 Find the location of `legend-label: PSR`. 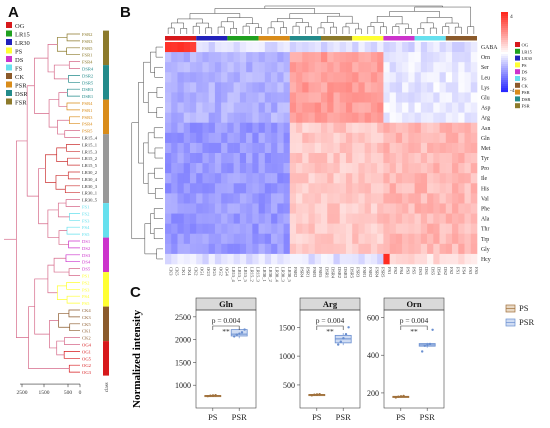

legend-label: PSR is located at coordinates (21, 86).